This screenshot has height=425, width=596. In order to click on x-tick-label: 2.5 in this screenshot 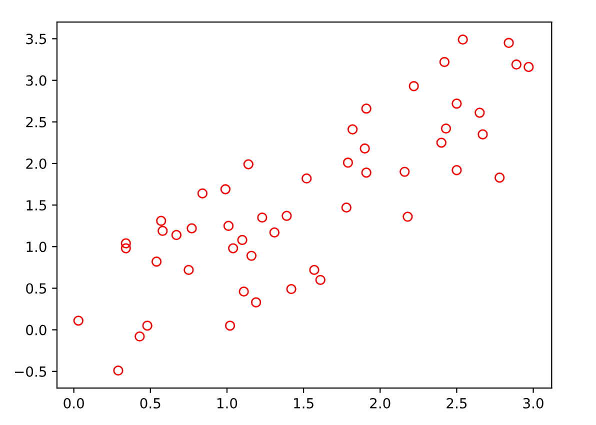, I will do `click(456, 403)`.